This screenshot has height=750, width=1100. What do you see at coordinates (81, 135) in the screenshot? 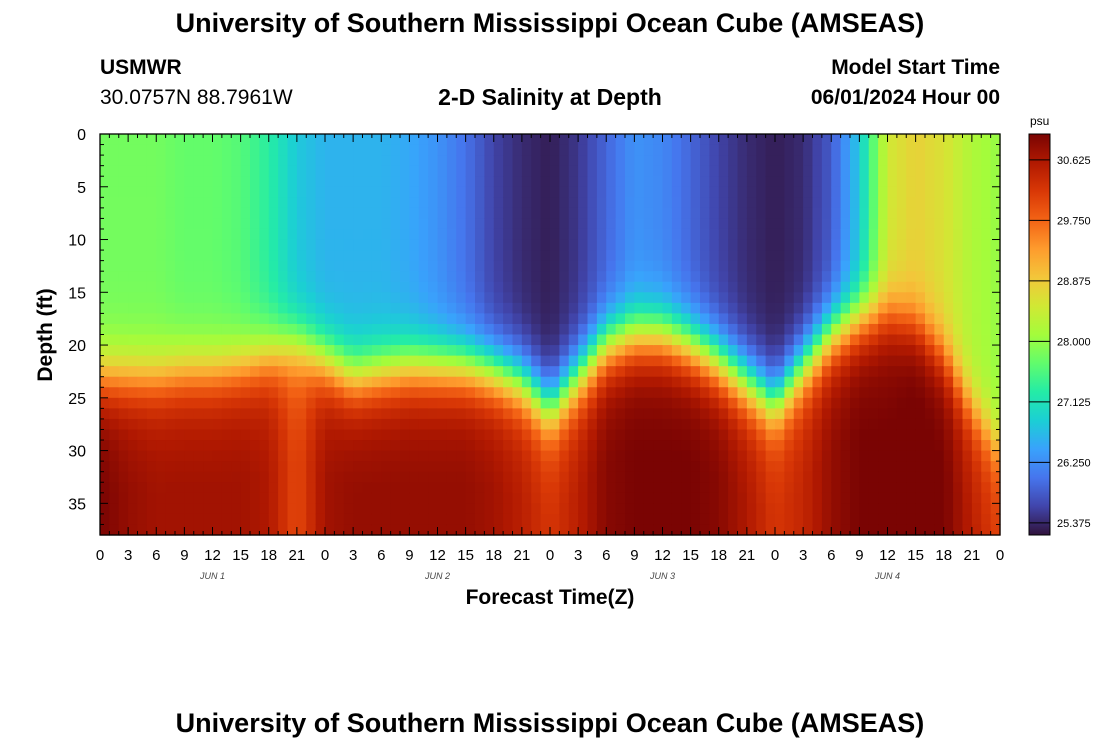
I see `y-tick-label: 0` at bounding box center [81, 135].